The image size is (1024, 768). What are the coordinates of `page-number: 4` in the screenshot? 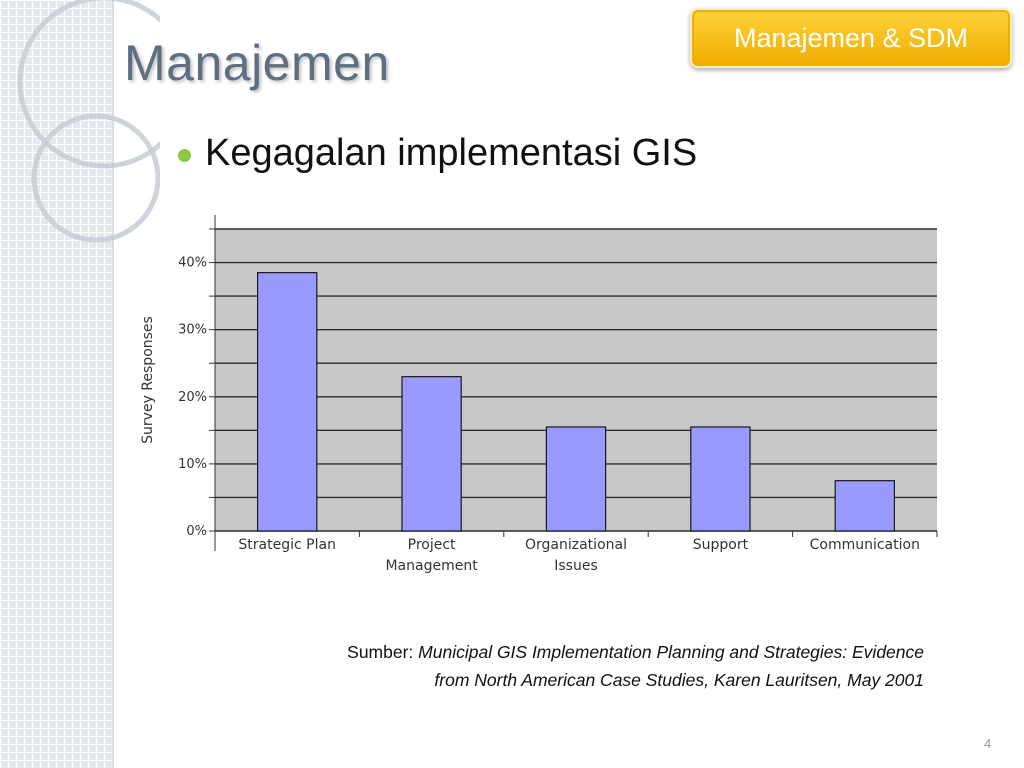 It's located at (988, 743).